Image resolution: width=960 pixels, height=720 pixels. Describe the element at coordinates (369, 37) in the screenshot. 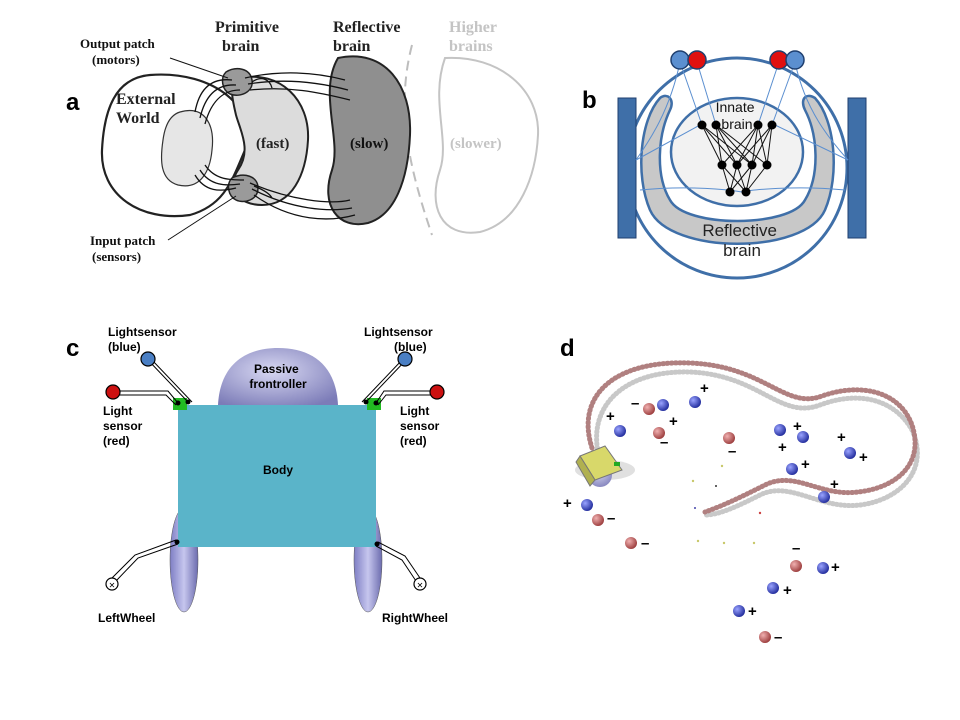

I see `reflective-brain-label: Reflective brain` at that location.